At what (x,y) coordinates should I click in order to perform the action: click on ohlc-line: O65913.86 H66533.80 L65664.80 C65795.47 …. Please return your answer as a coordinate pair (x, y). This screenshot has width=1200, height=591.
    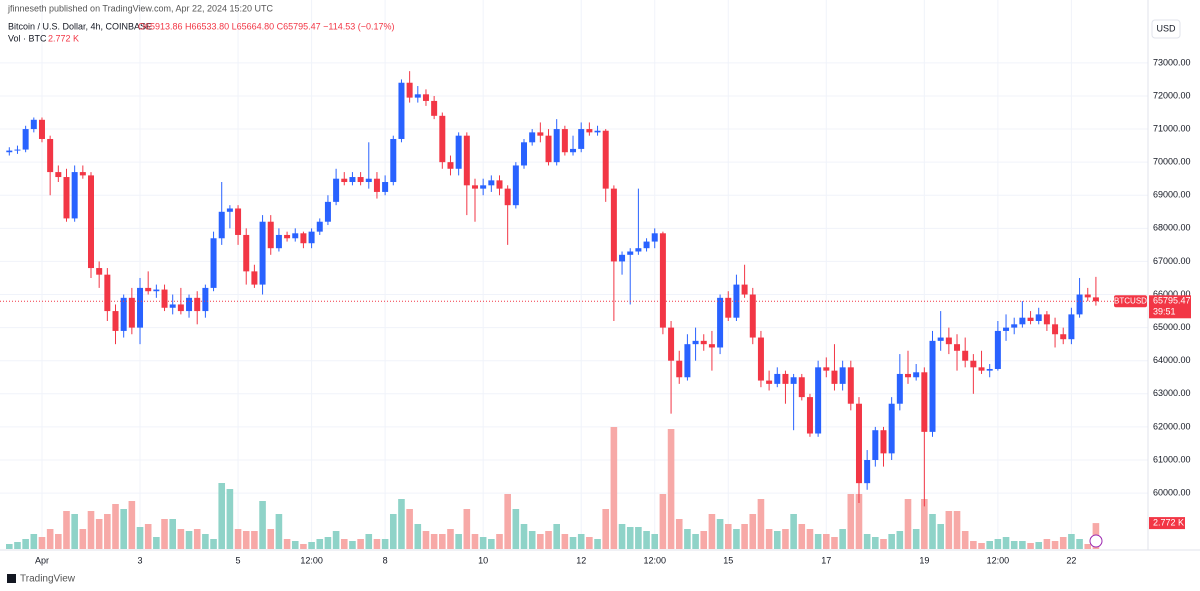
    Looking at the image, I should click on (266, 26).